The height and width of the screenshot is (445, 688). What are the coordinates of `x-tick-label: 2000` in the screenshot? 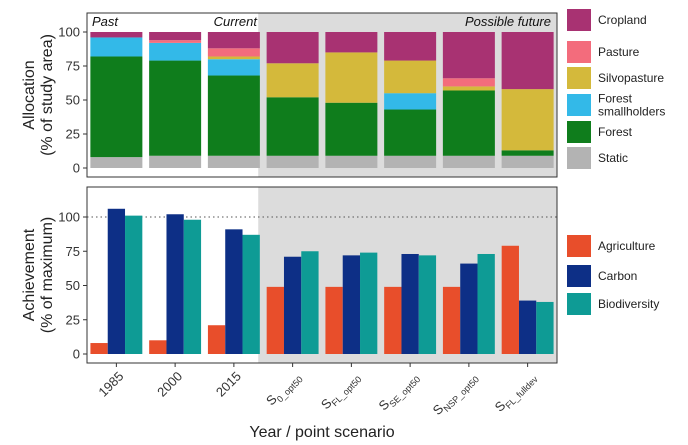 It's located at (169, 384).